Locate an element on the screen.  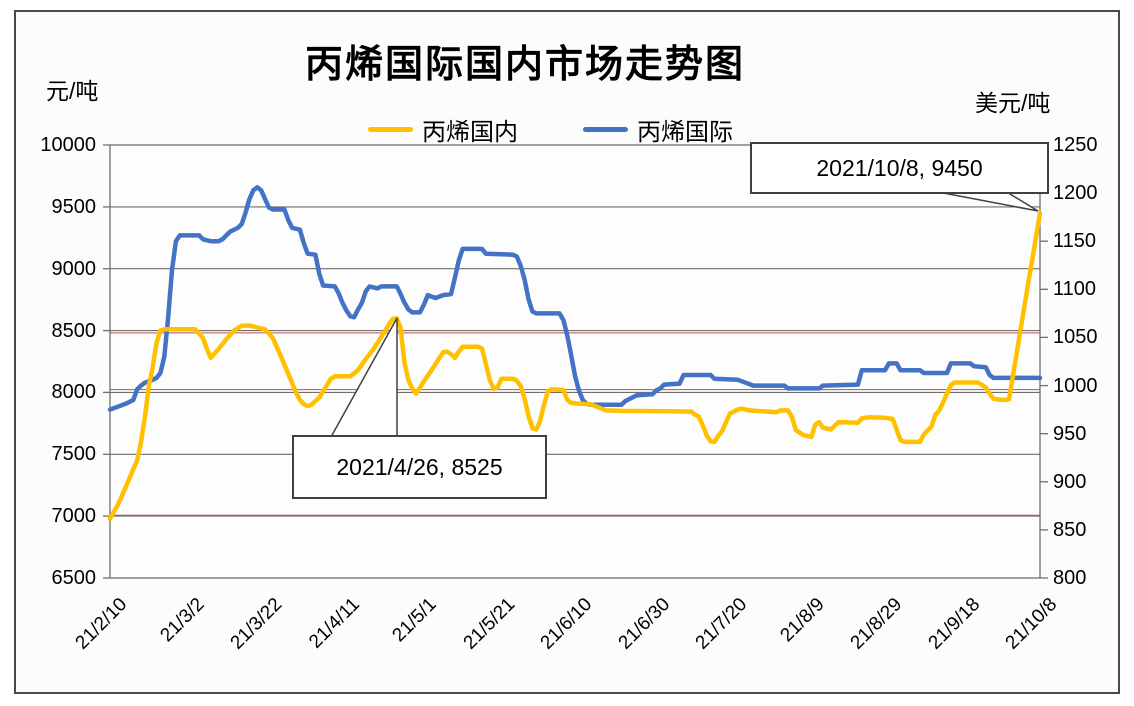
right-axis-tick-label: 1100 is located at coordinates (1075, 289).